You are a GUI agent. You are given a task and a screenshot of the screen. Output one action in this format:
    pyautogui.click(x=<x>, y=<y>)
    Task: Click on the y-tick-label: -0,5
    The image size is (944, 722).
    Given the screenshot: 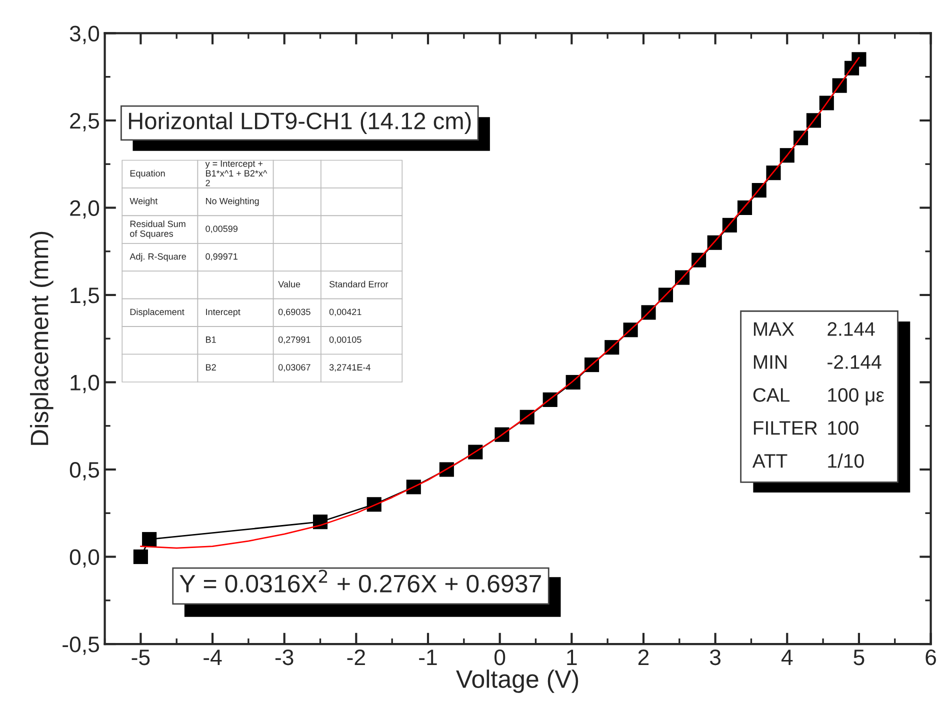 What is the action you would take?
    pyautogui.click(x=80, y=645)
    